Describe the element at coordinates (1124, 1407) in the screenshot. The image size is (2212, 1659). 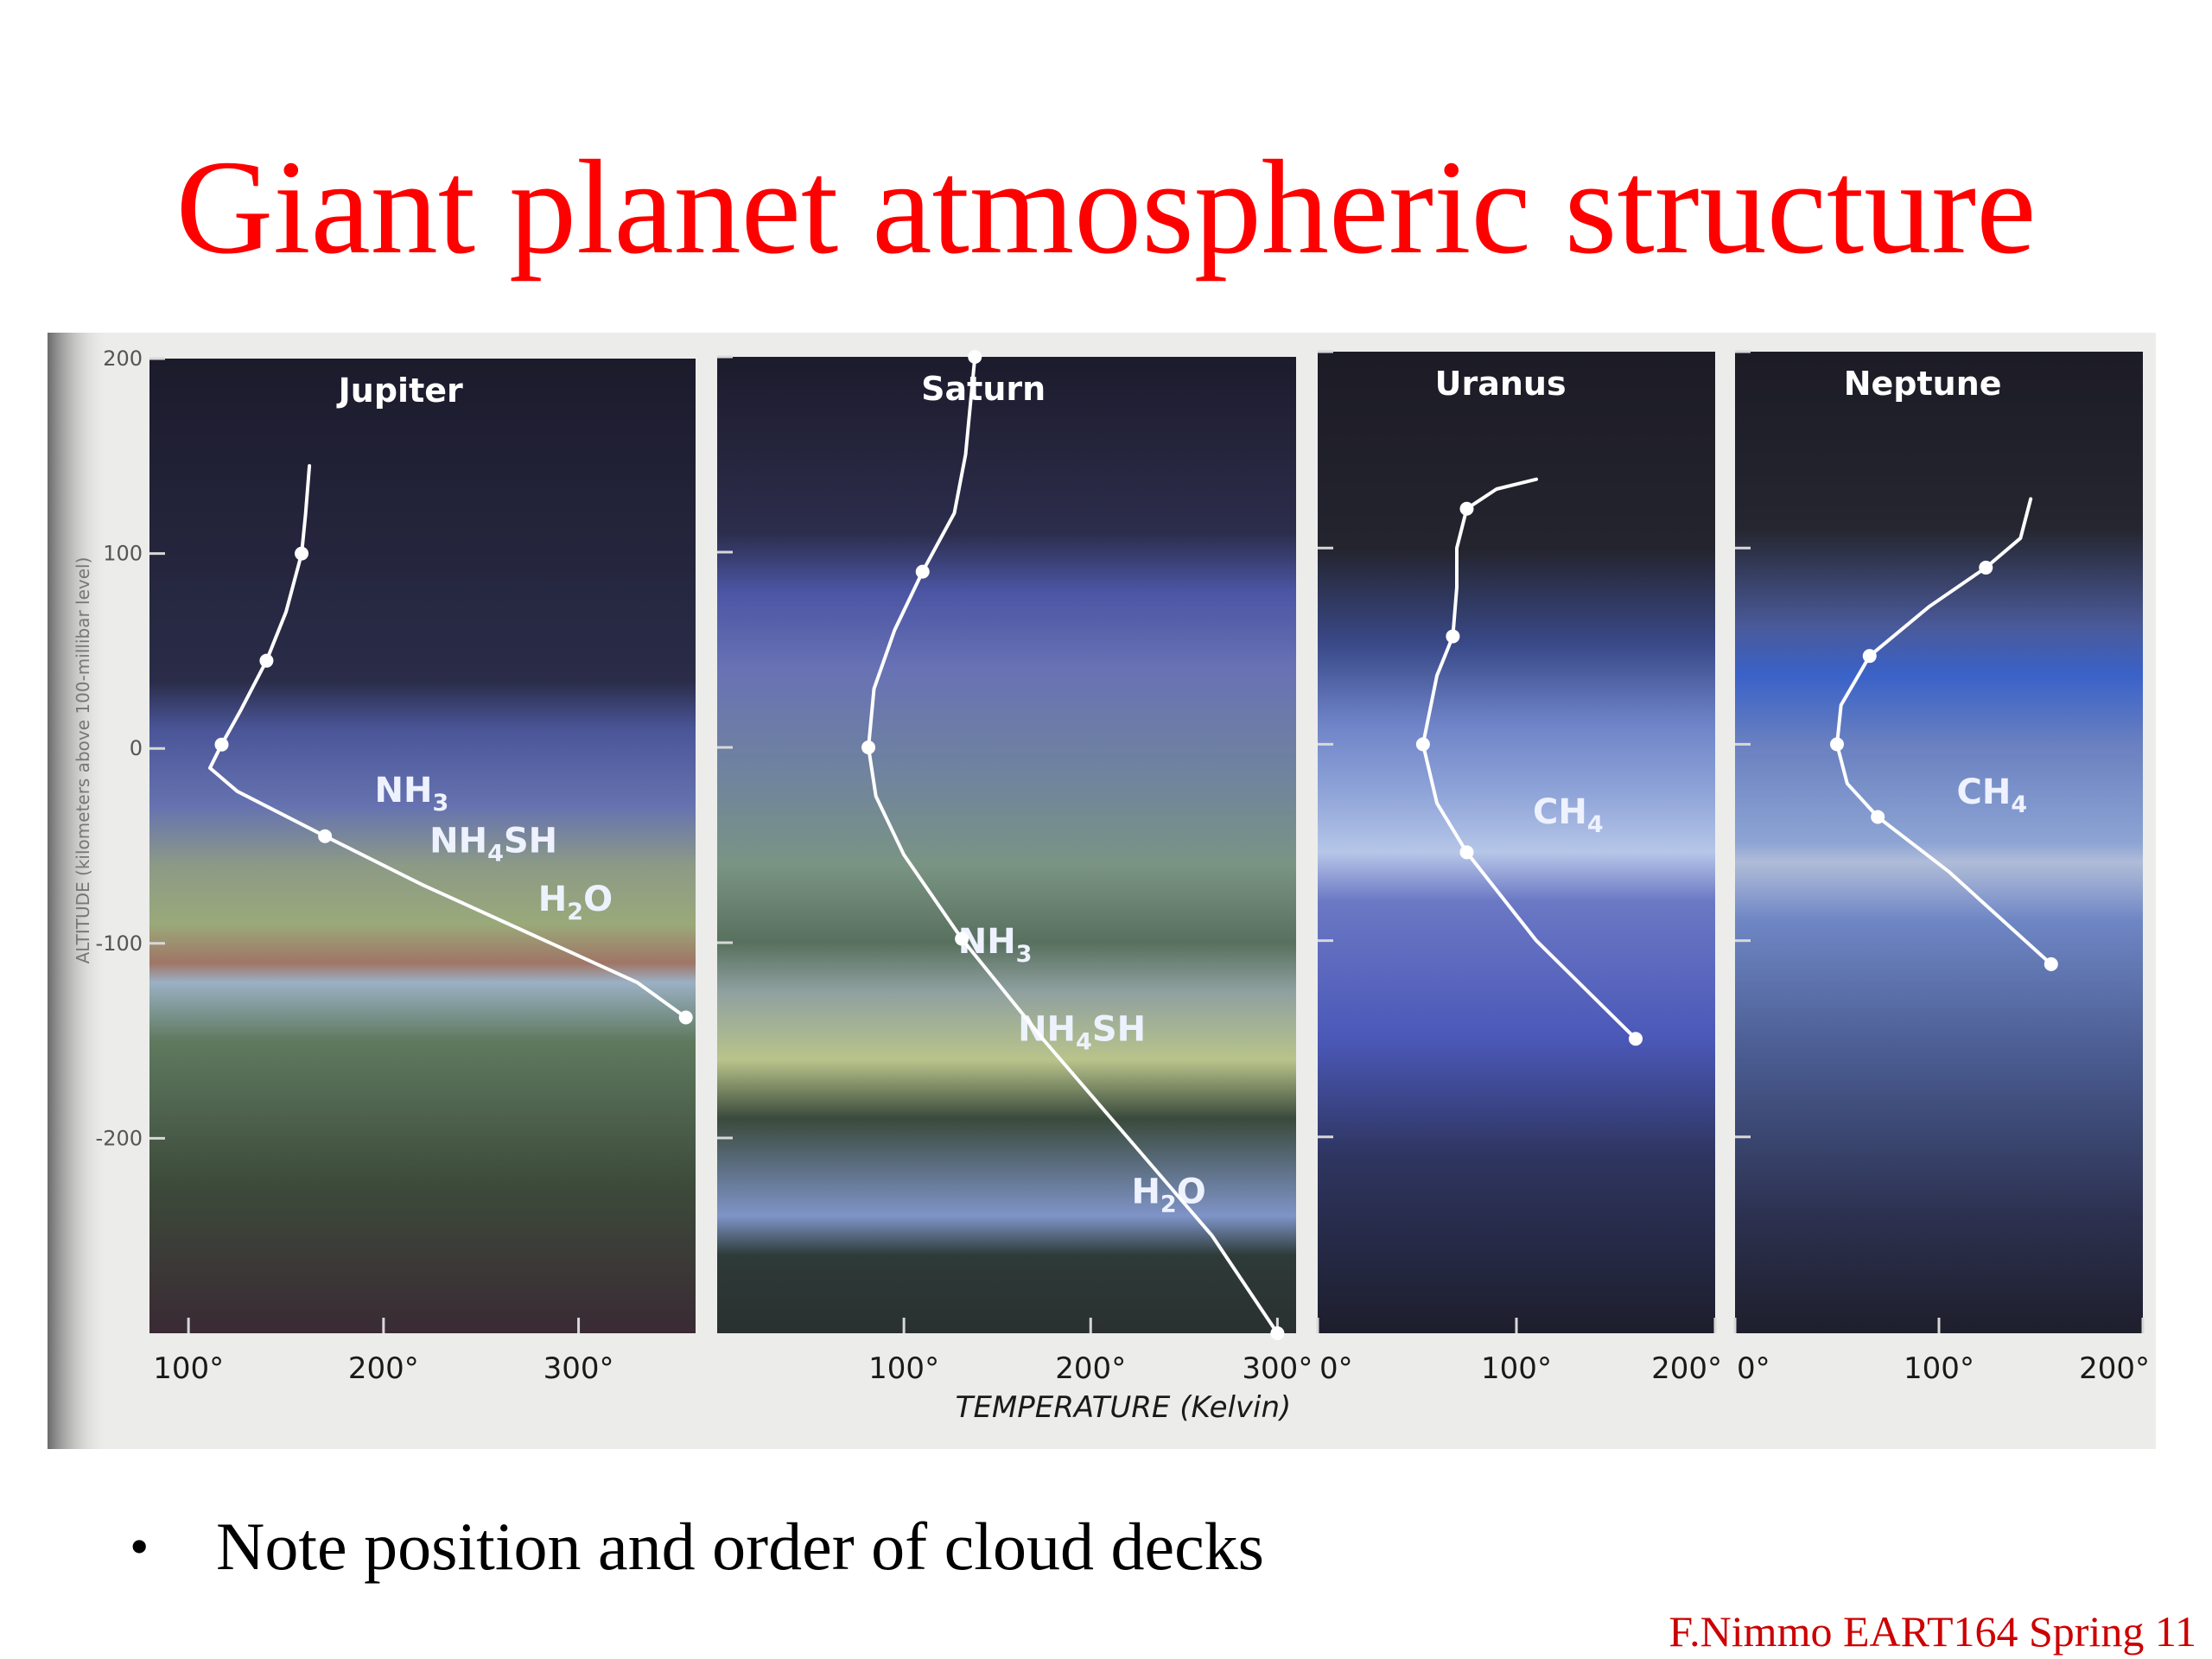
I see `x-axis-label: TEMPERATURE (Kelvin)` at that location.